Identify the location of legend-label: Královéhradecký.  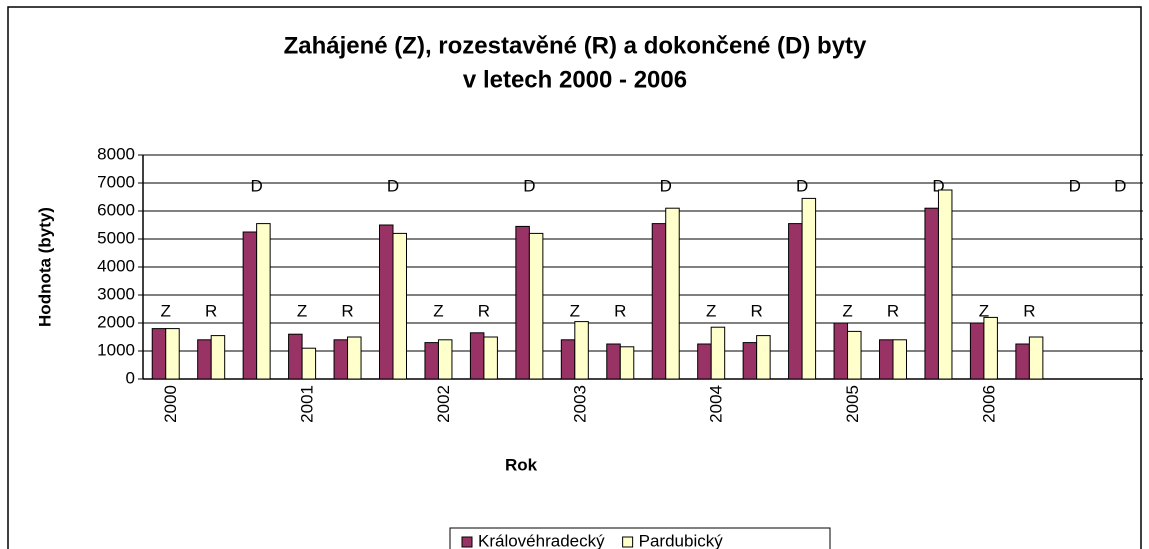
(541, 540).